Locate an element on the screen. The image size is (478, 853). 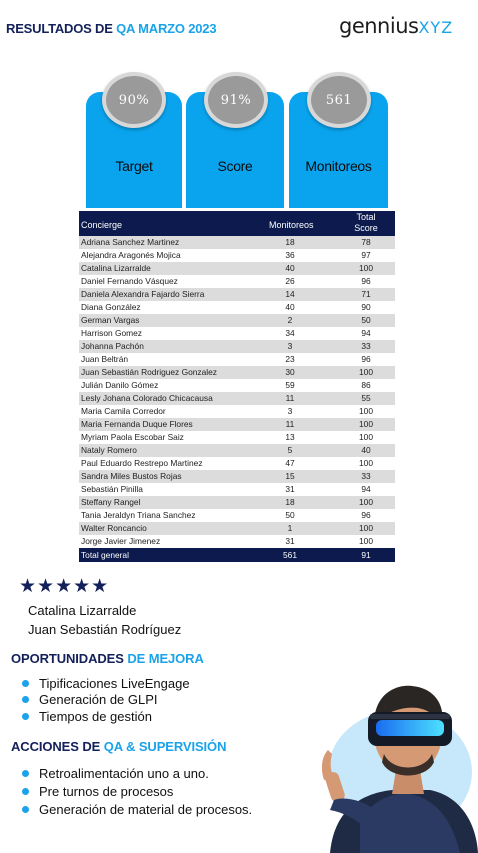
target-value-circle: 90% is located at coordinates (134, 100).